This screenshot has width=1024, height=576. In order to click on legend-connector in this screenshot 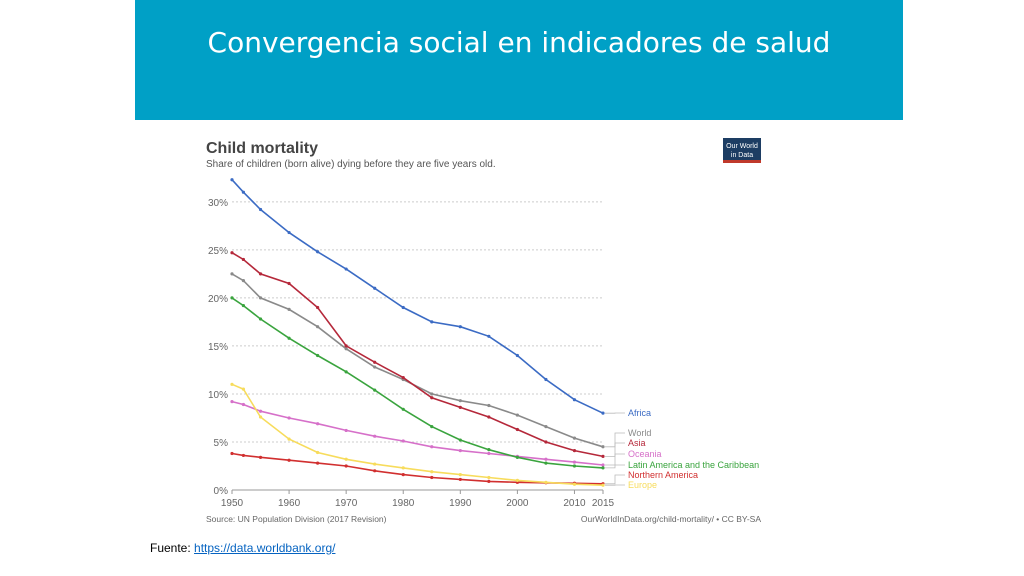, I will do `click(615, 449)`.